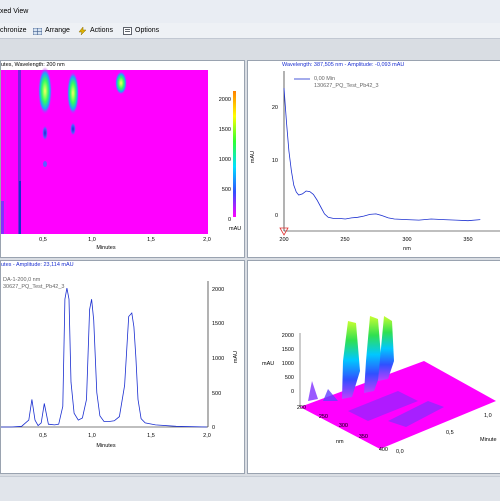  I want to click on contour-plot-title: utes, Wavelength: 200 nm, so click(33, 65).